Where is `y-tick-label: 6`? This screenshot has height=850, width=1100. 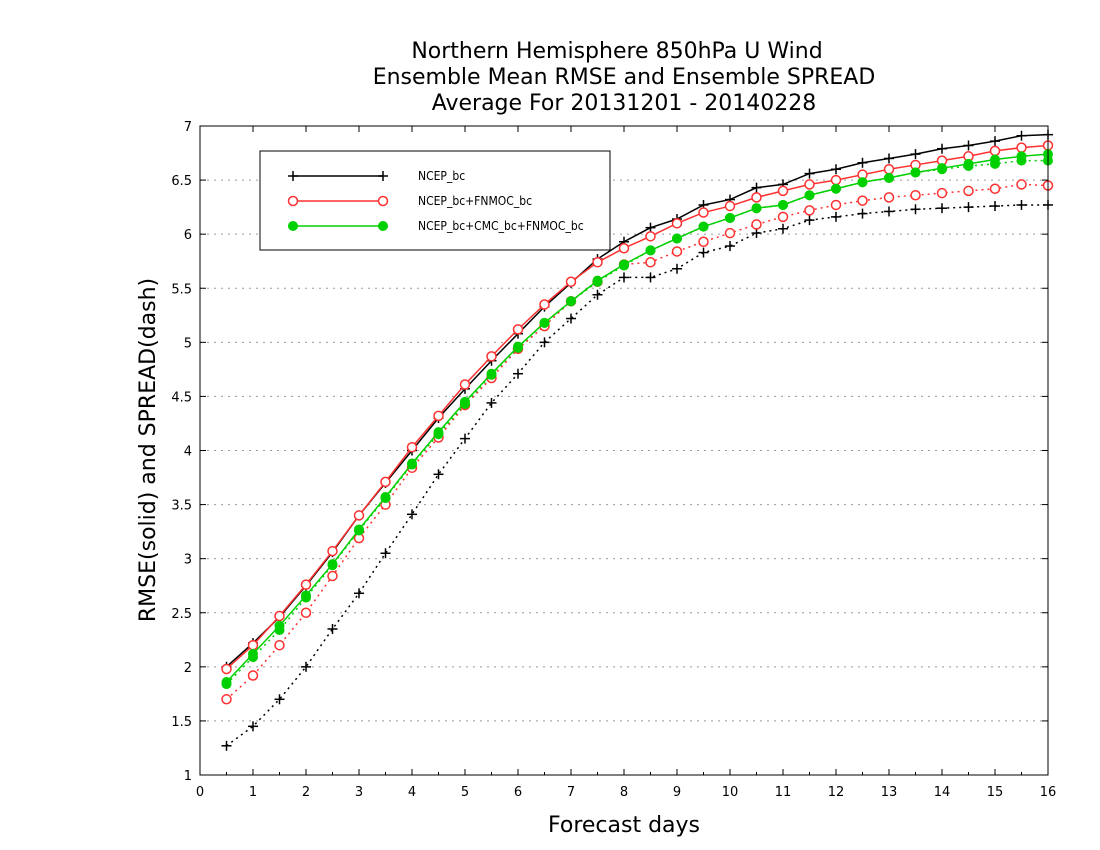 y-tick-label: 6 is located at coordinates (188, 235).